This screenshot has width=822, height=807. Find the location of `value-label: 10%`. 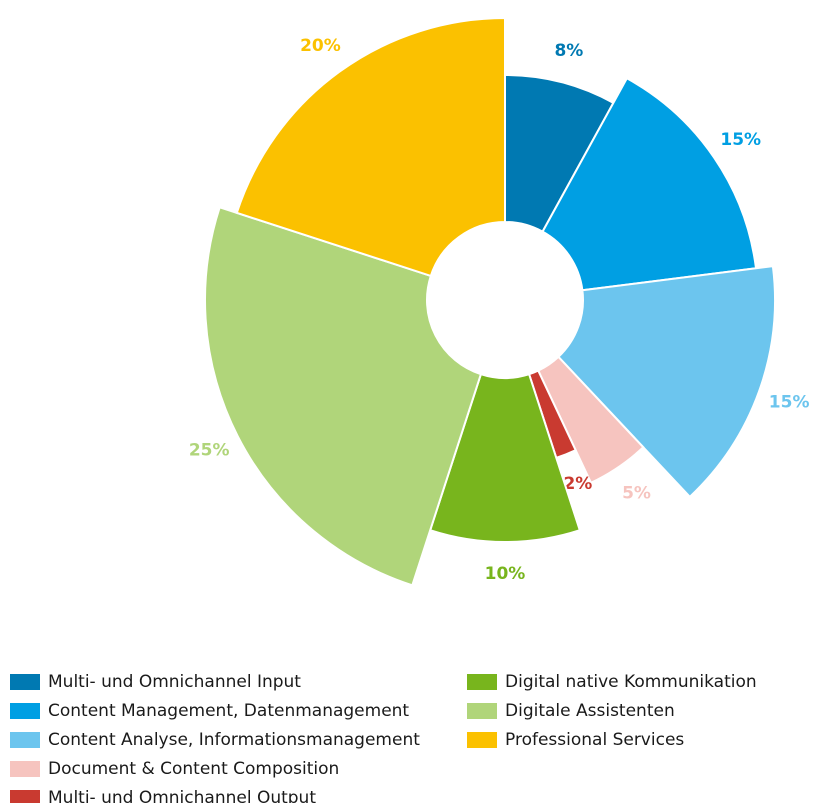

value-label: 10% is located at coordinates (505, 574).